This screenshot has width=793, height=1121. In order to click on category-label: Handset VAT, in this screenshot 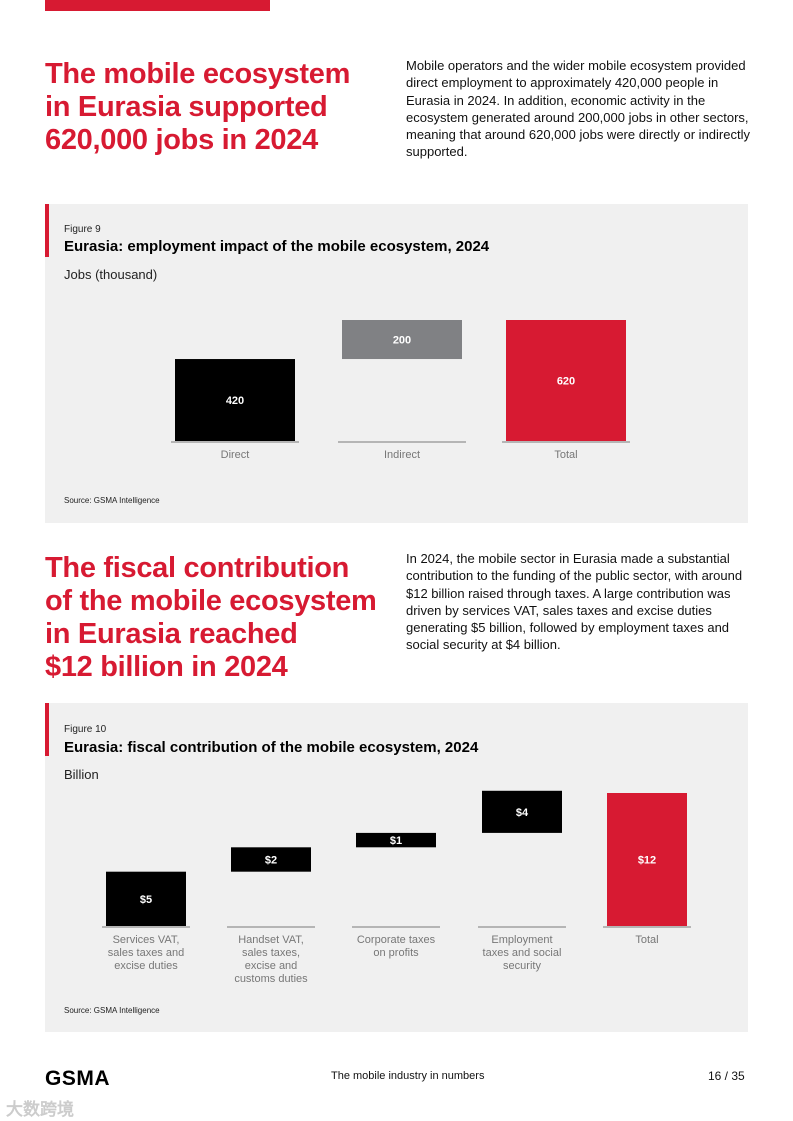, I will do `click(271, 940)`.